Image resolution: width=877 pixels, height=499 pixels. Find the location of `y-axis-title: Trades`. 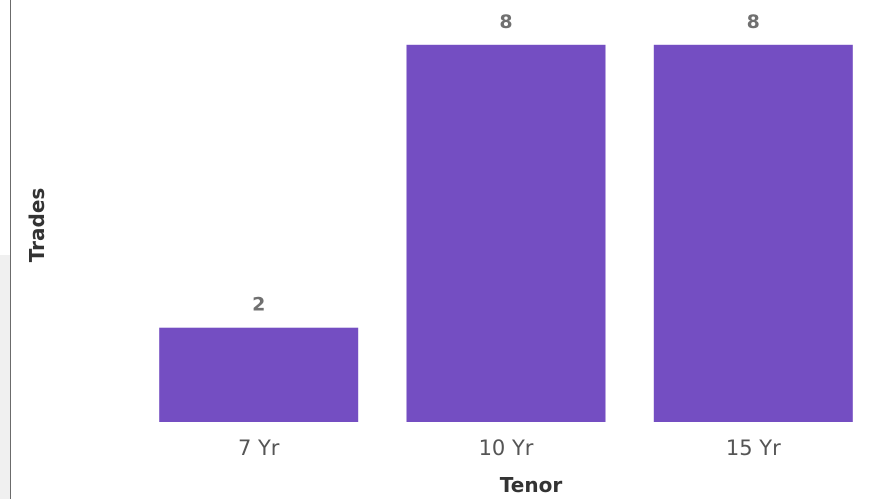

y-axis-title: Trades is located at coordinates (37, 225).